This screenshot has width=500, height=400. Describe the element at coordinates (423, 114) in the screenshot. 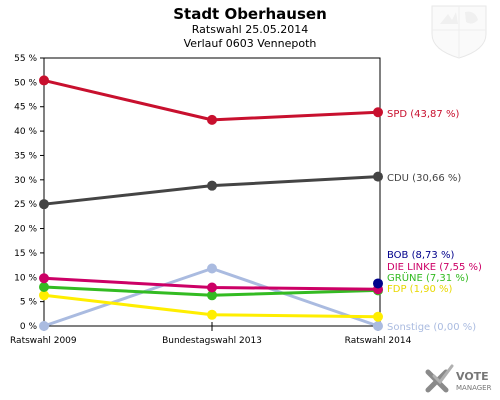

I see `end-label-spd: SPD (43,87 %)` at that location.